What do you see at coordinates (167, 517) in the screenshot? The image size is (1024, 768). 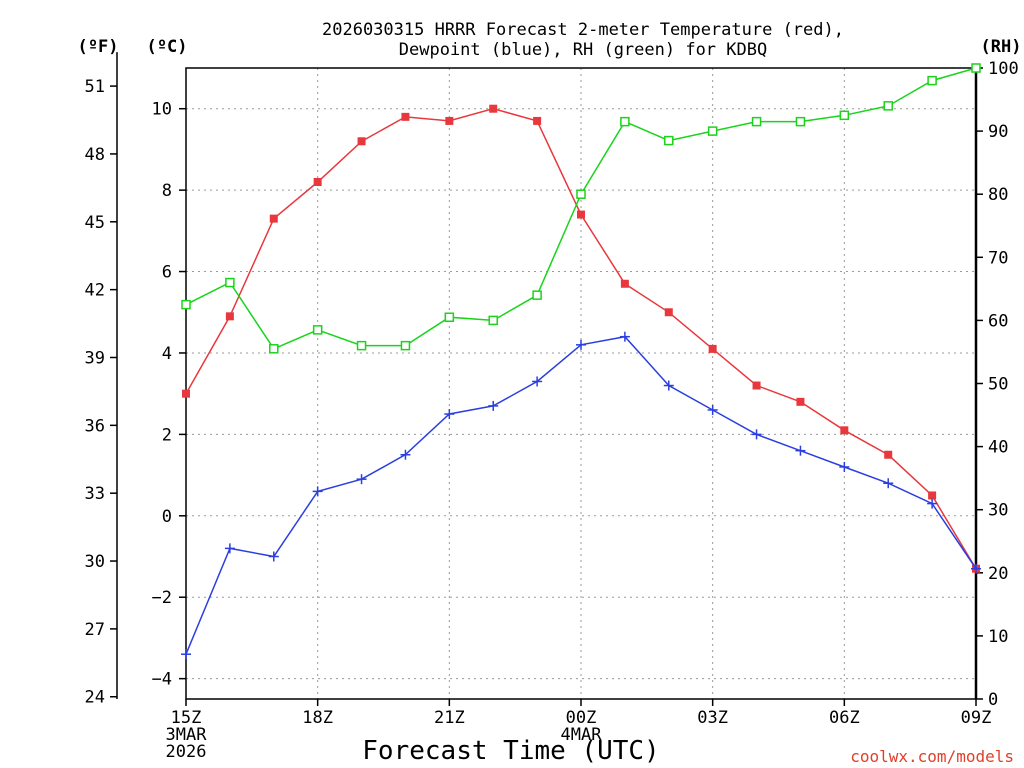 I see `celsius-tick-label: 0` at bounding box center [167, 517].